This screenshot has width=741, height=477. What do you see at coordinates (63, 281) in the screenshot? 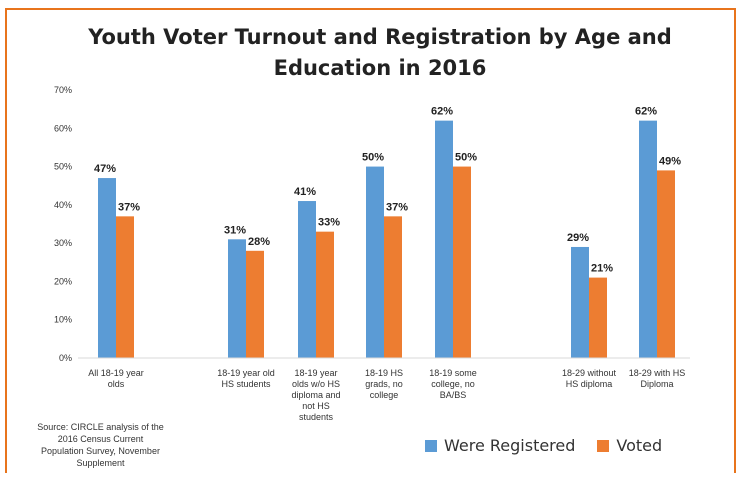
I see `y-tick-label: 20%` at bounding box center [63, 281].